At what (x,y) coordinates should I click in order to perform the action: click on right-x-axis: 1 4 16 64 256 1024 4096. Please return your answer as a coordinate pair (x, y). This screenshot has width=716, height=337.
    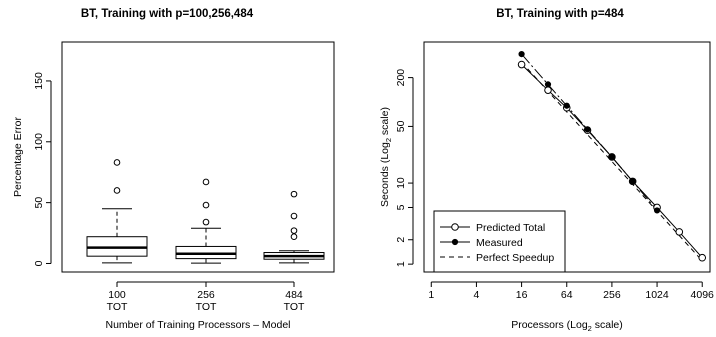
    Looking at the image, I should click on (571, 291).